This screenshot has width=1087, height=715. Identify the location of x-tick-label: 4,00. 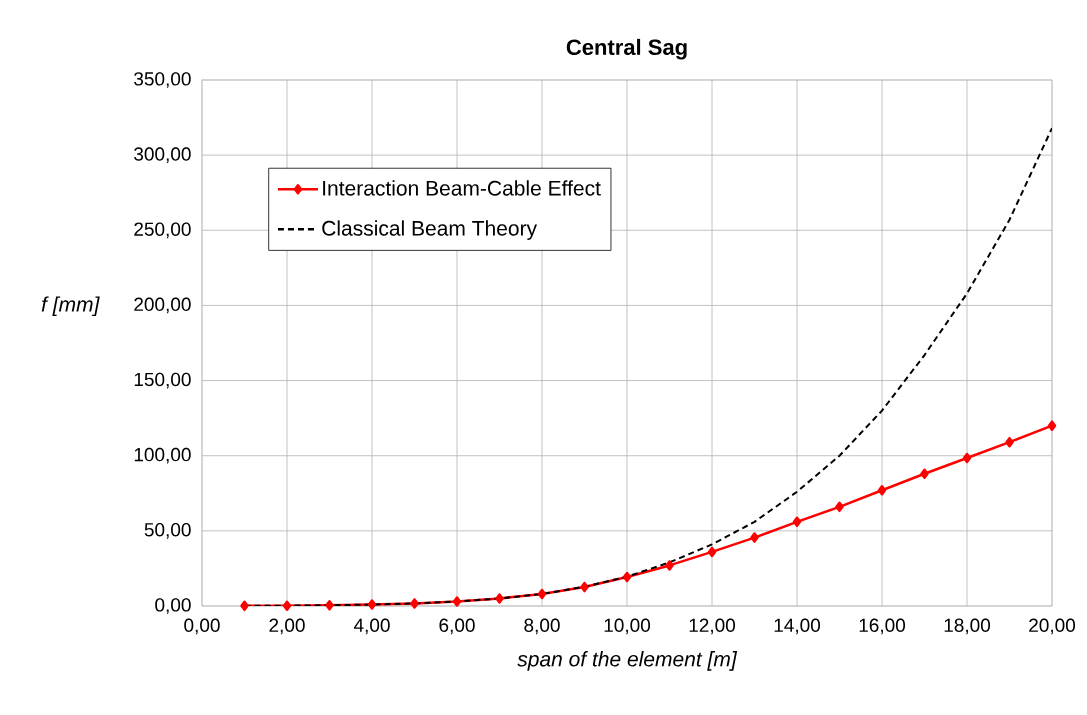
(371, 626).